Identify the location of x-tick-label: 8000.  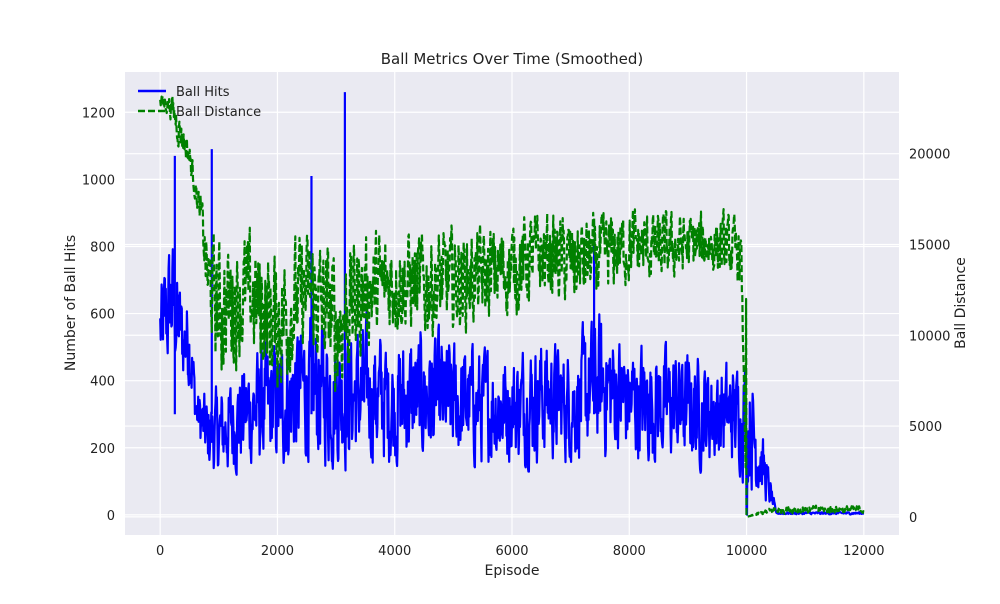
(629, 551).